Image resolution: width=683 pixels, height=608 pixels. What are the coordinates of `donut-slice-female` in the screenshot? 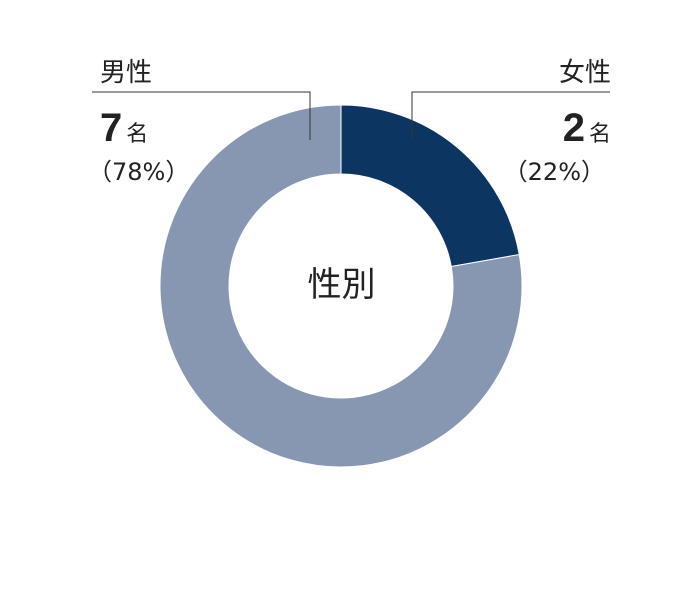 It's located at (430, 186).